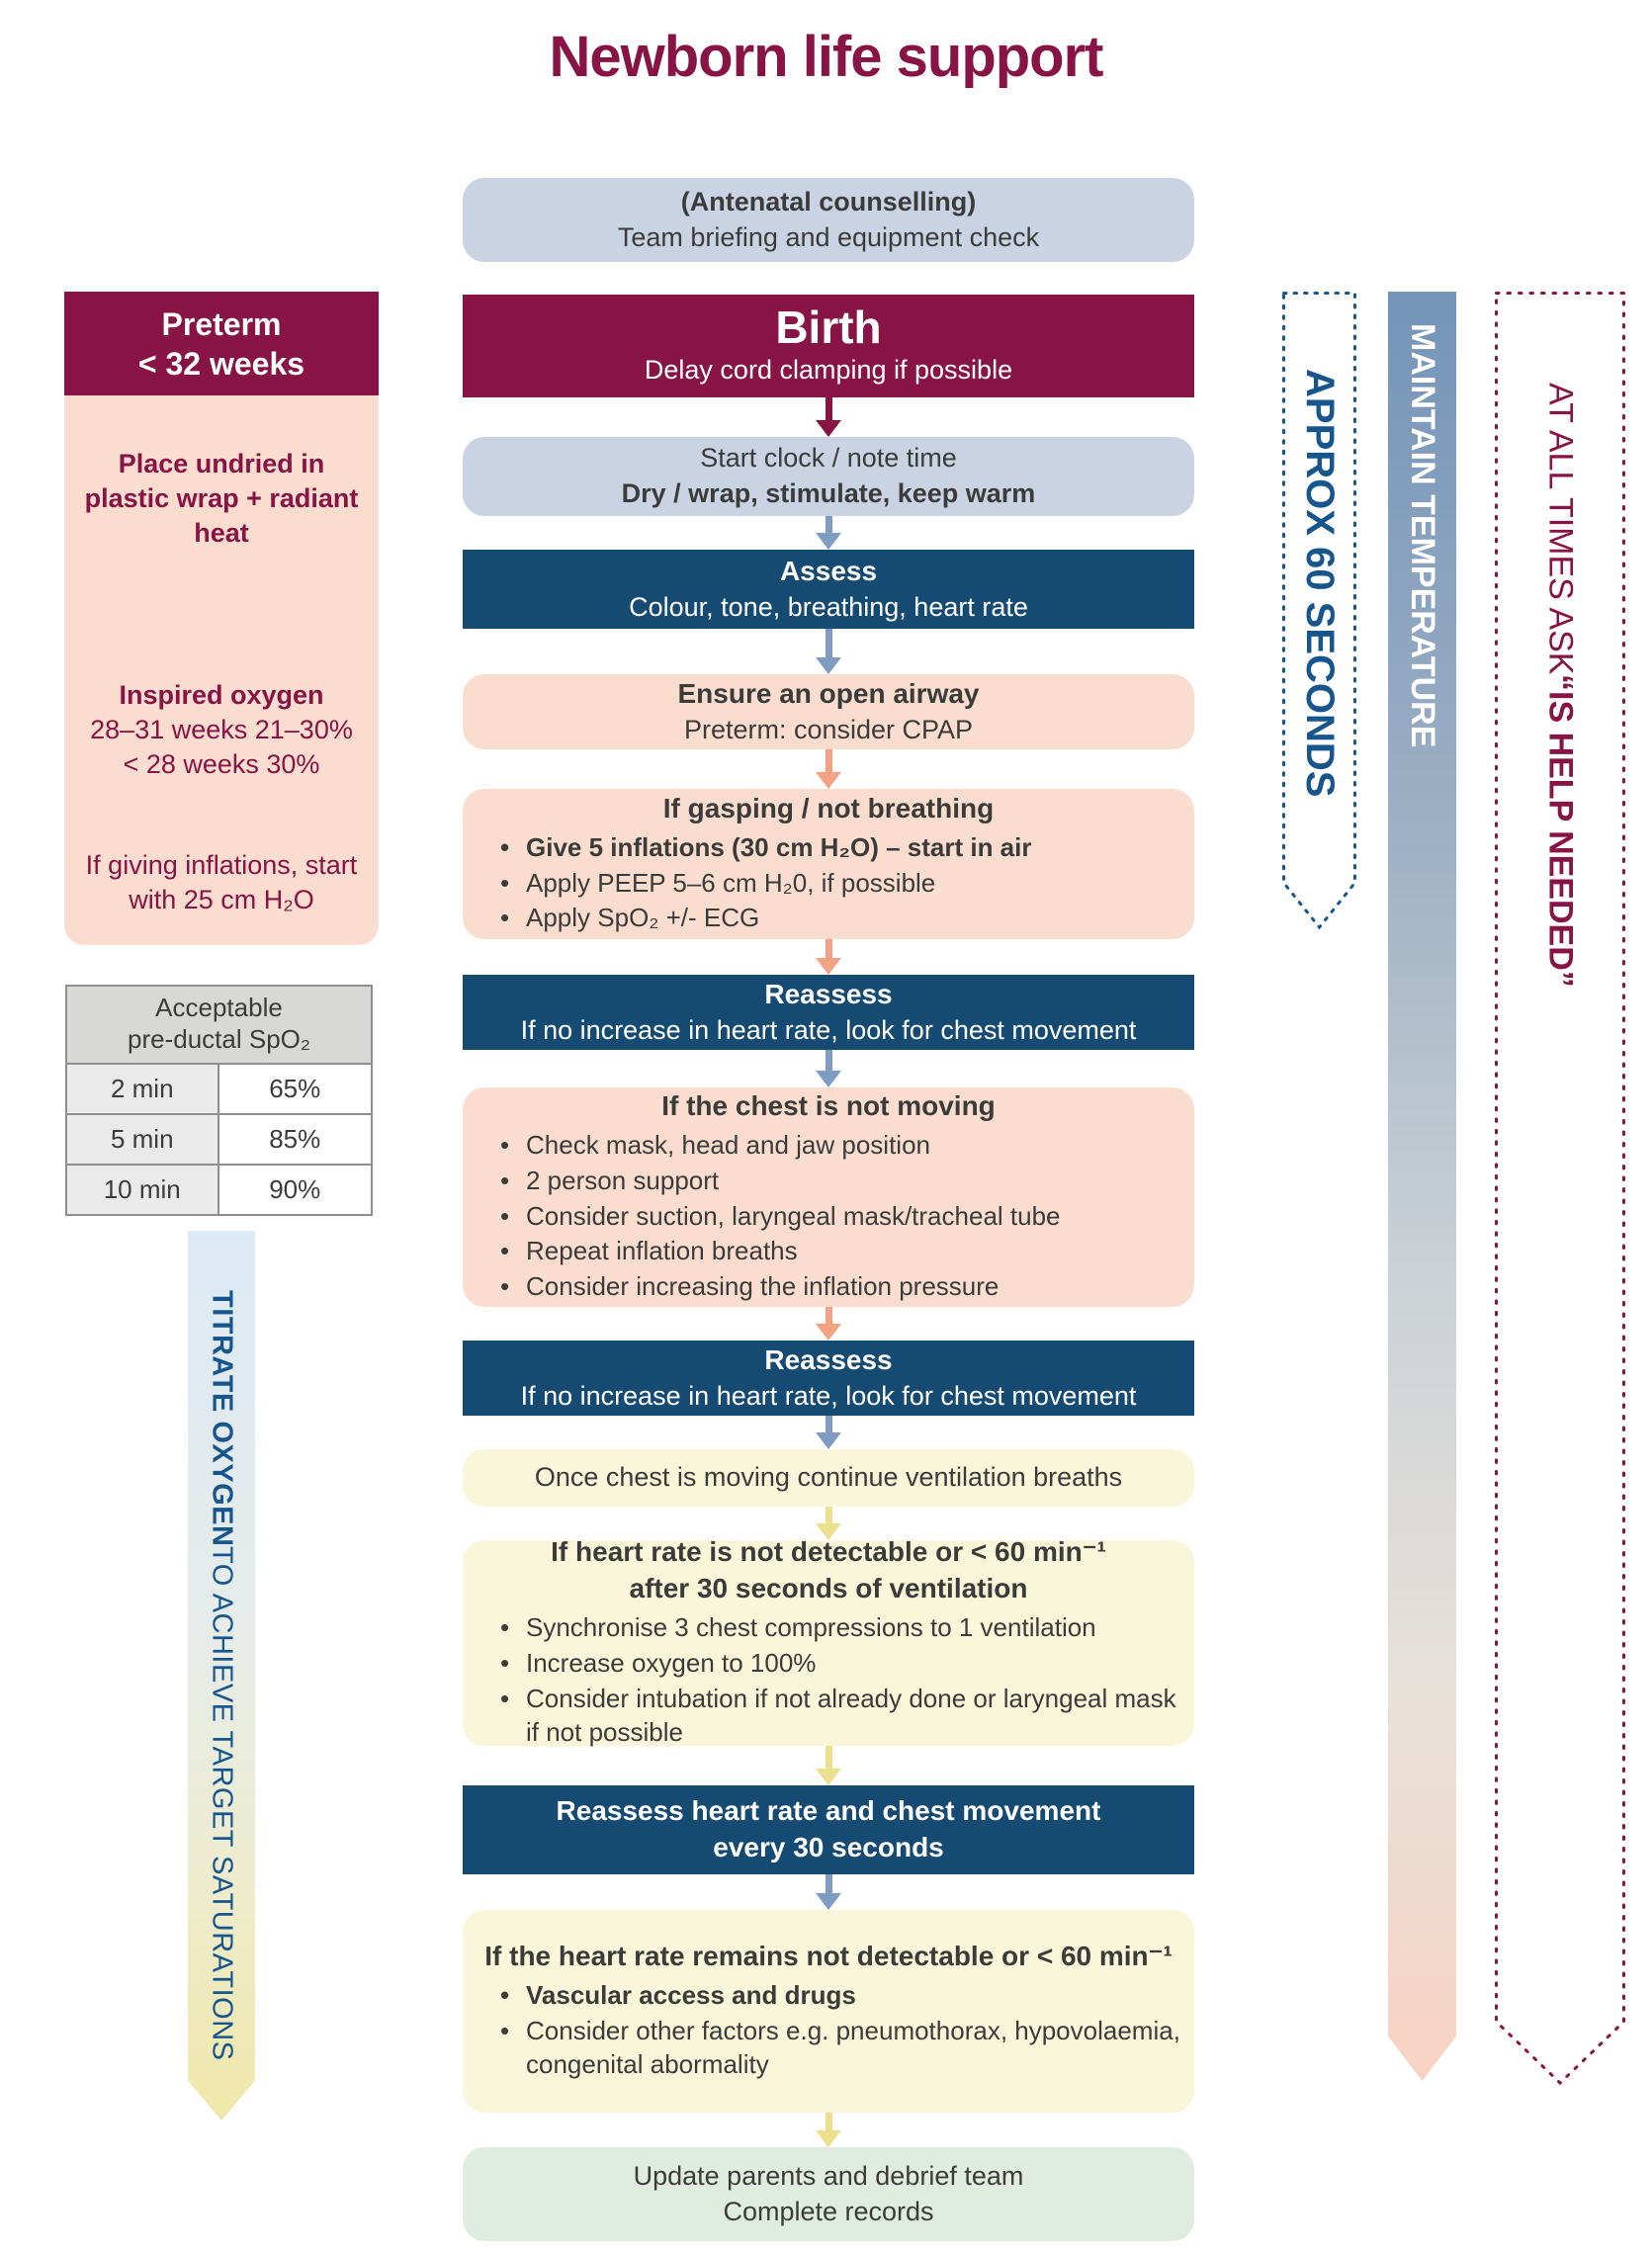  I want to click on maintain-temperature-arrow: MAINTAIN TEMPERATURE, so click(1422, 1186).